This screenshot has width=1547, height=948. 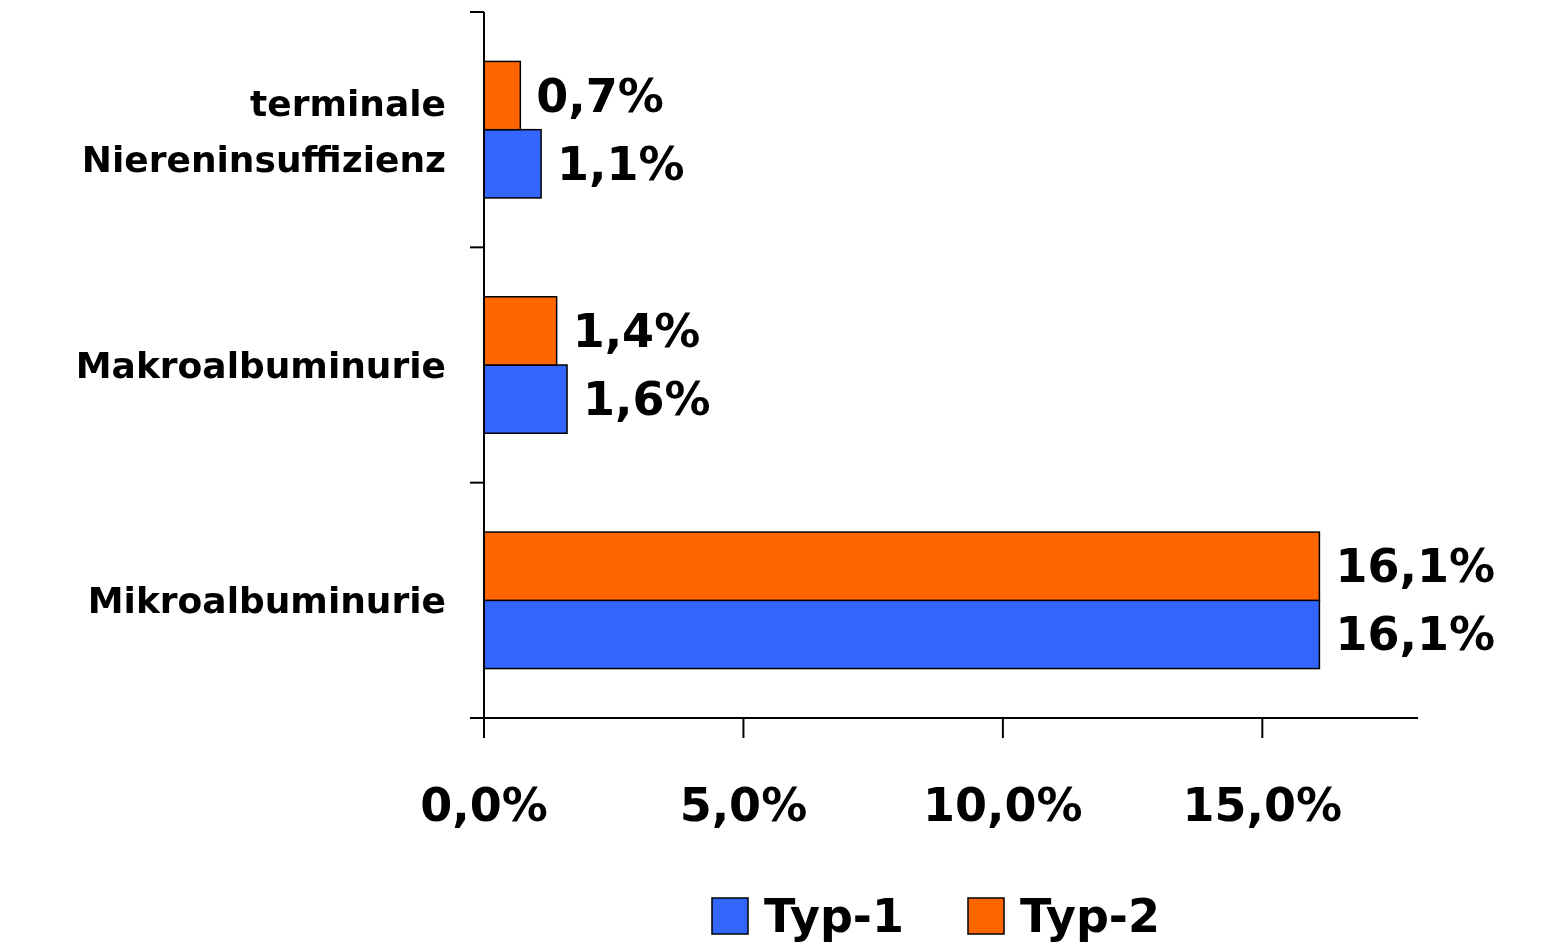 I want to click on x-tick-label: 10,0%, so click(x=1003, y=805).